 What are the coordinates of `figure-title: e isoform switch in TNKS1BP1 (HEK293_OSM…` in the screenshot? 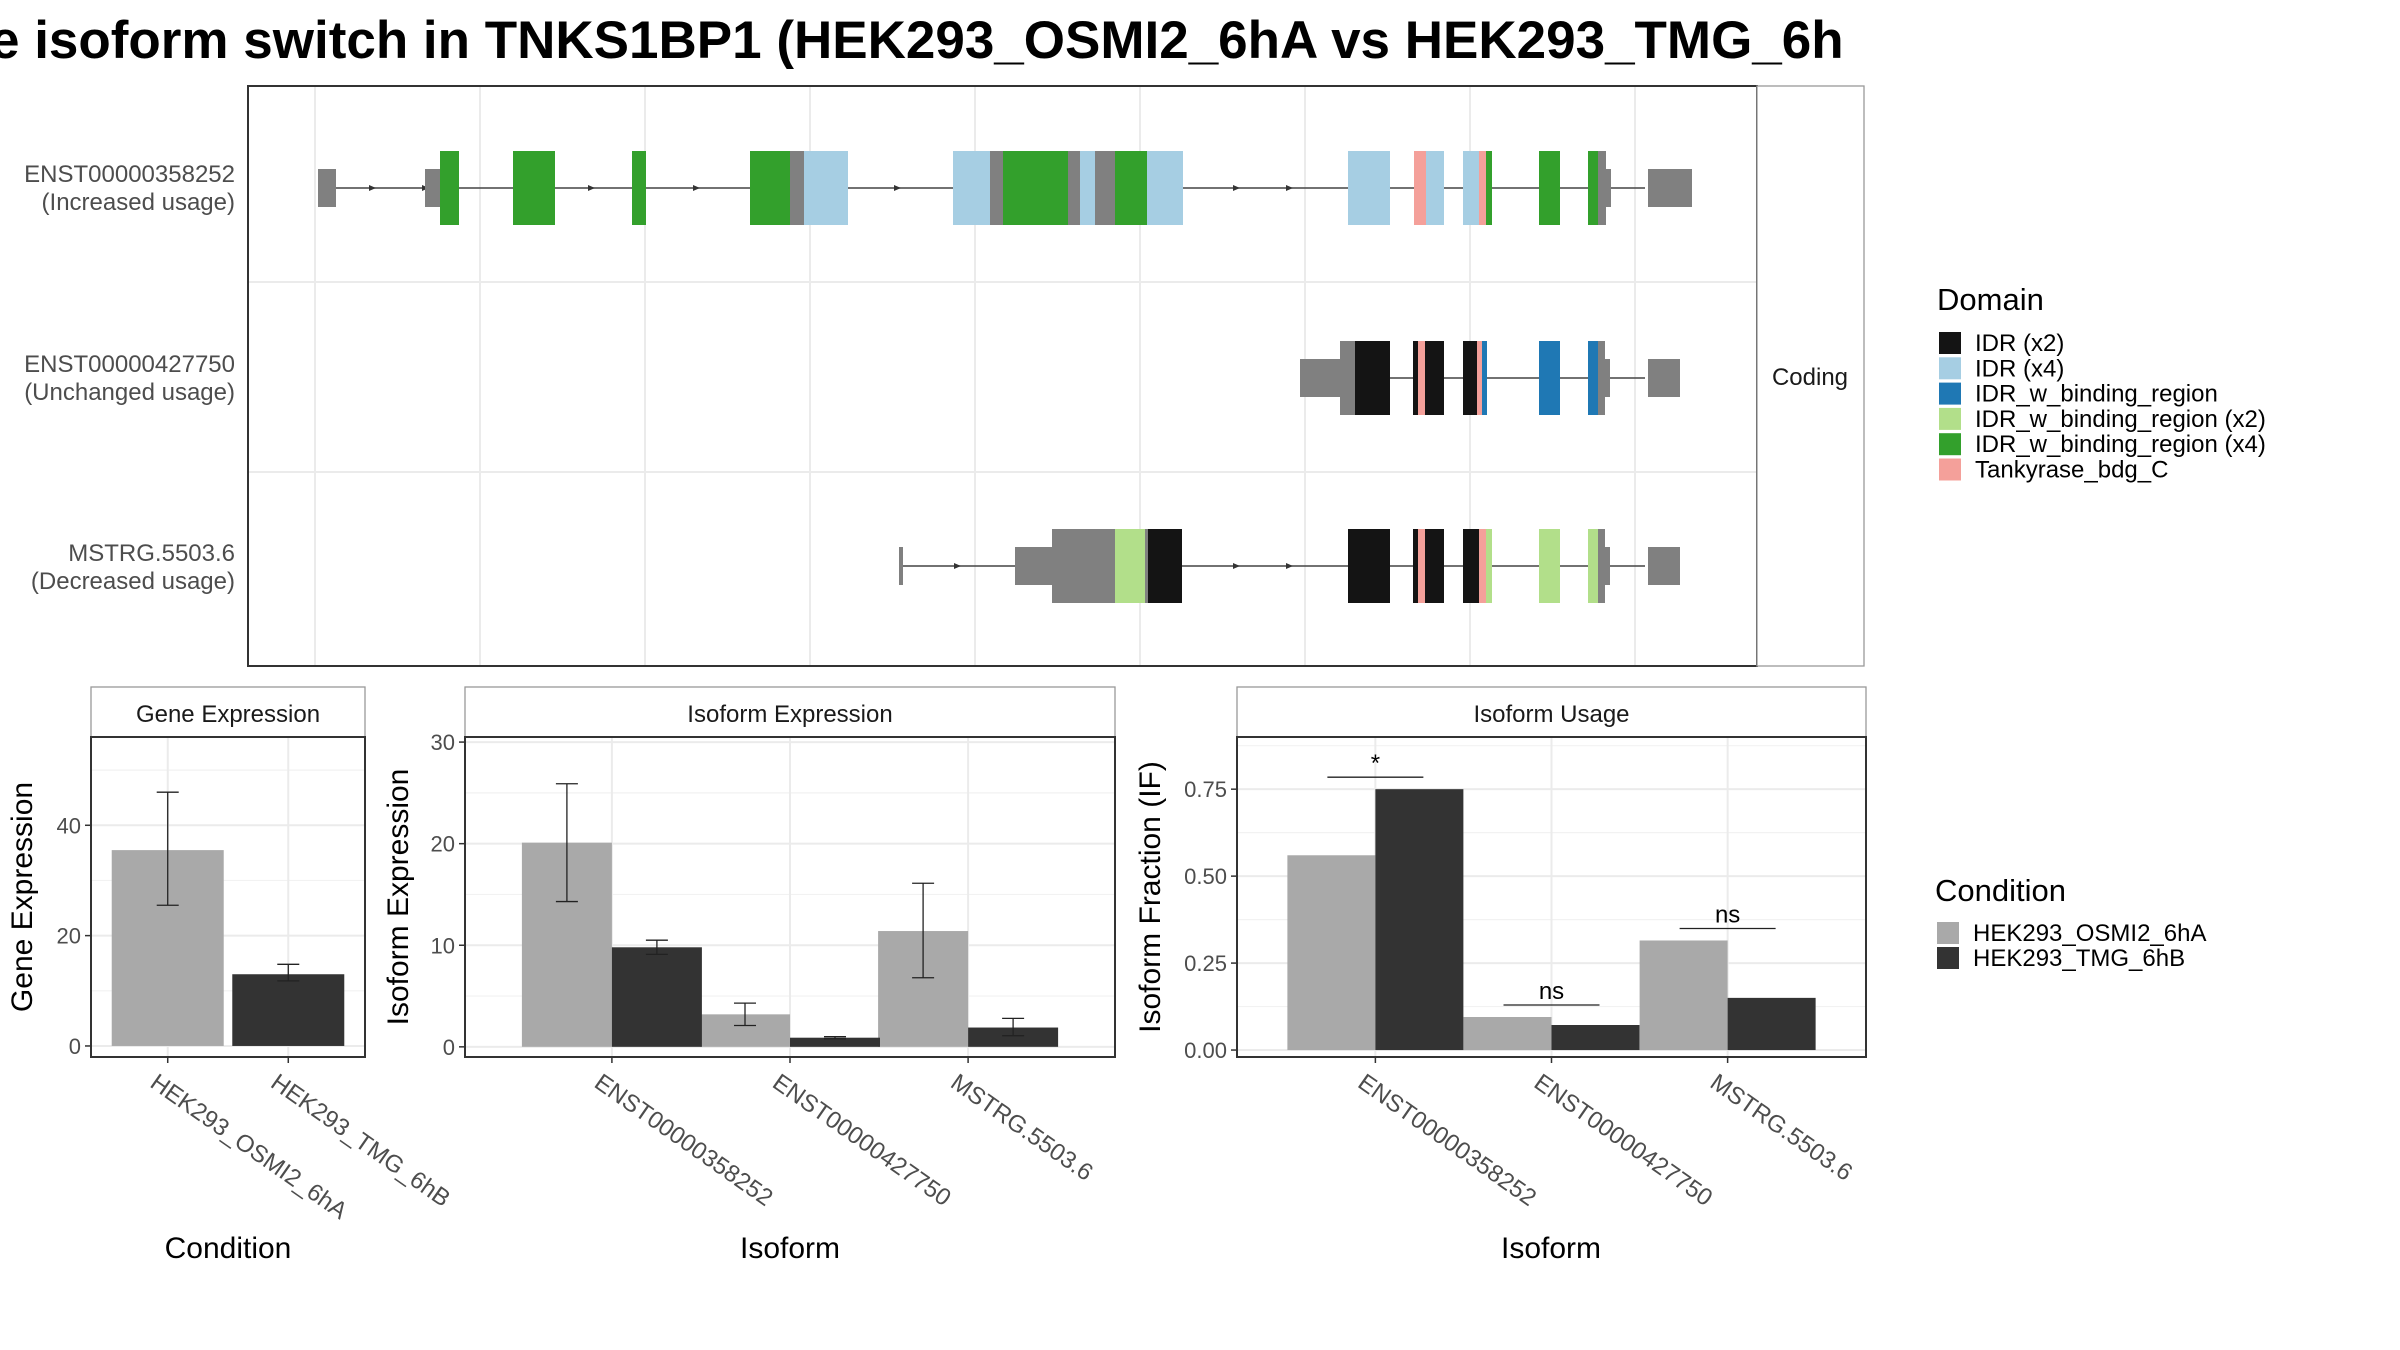 It's located at (922, 40).